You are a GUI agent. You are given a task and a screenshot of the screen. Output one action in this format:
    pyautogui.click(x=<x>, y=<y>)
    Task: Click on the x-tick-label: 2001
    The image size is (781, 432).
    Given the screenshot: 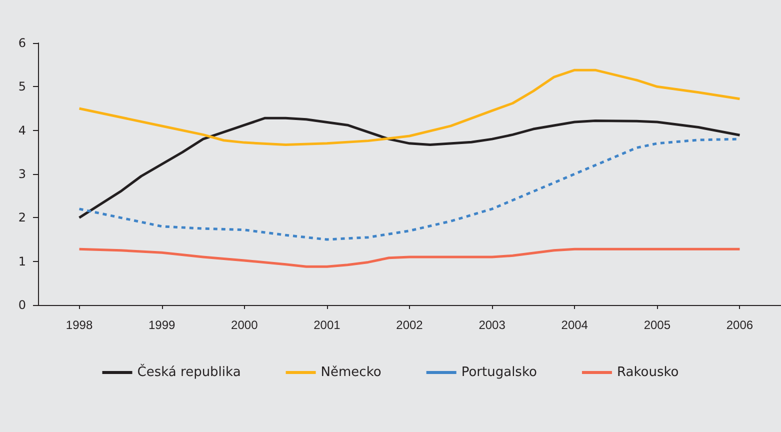 What is the action you would take?
    pyautogui.click(x=327, y=325)
    